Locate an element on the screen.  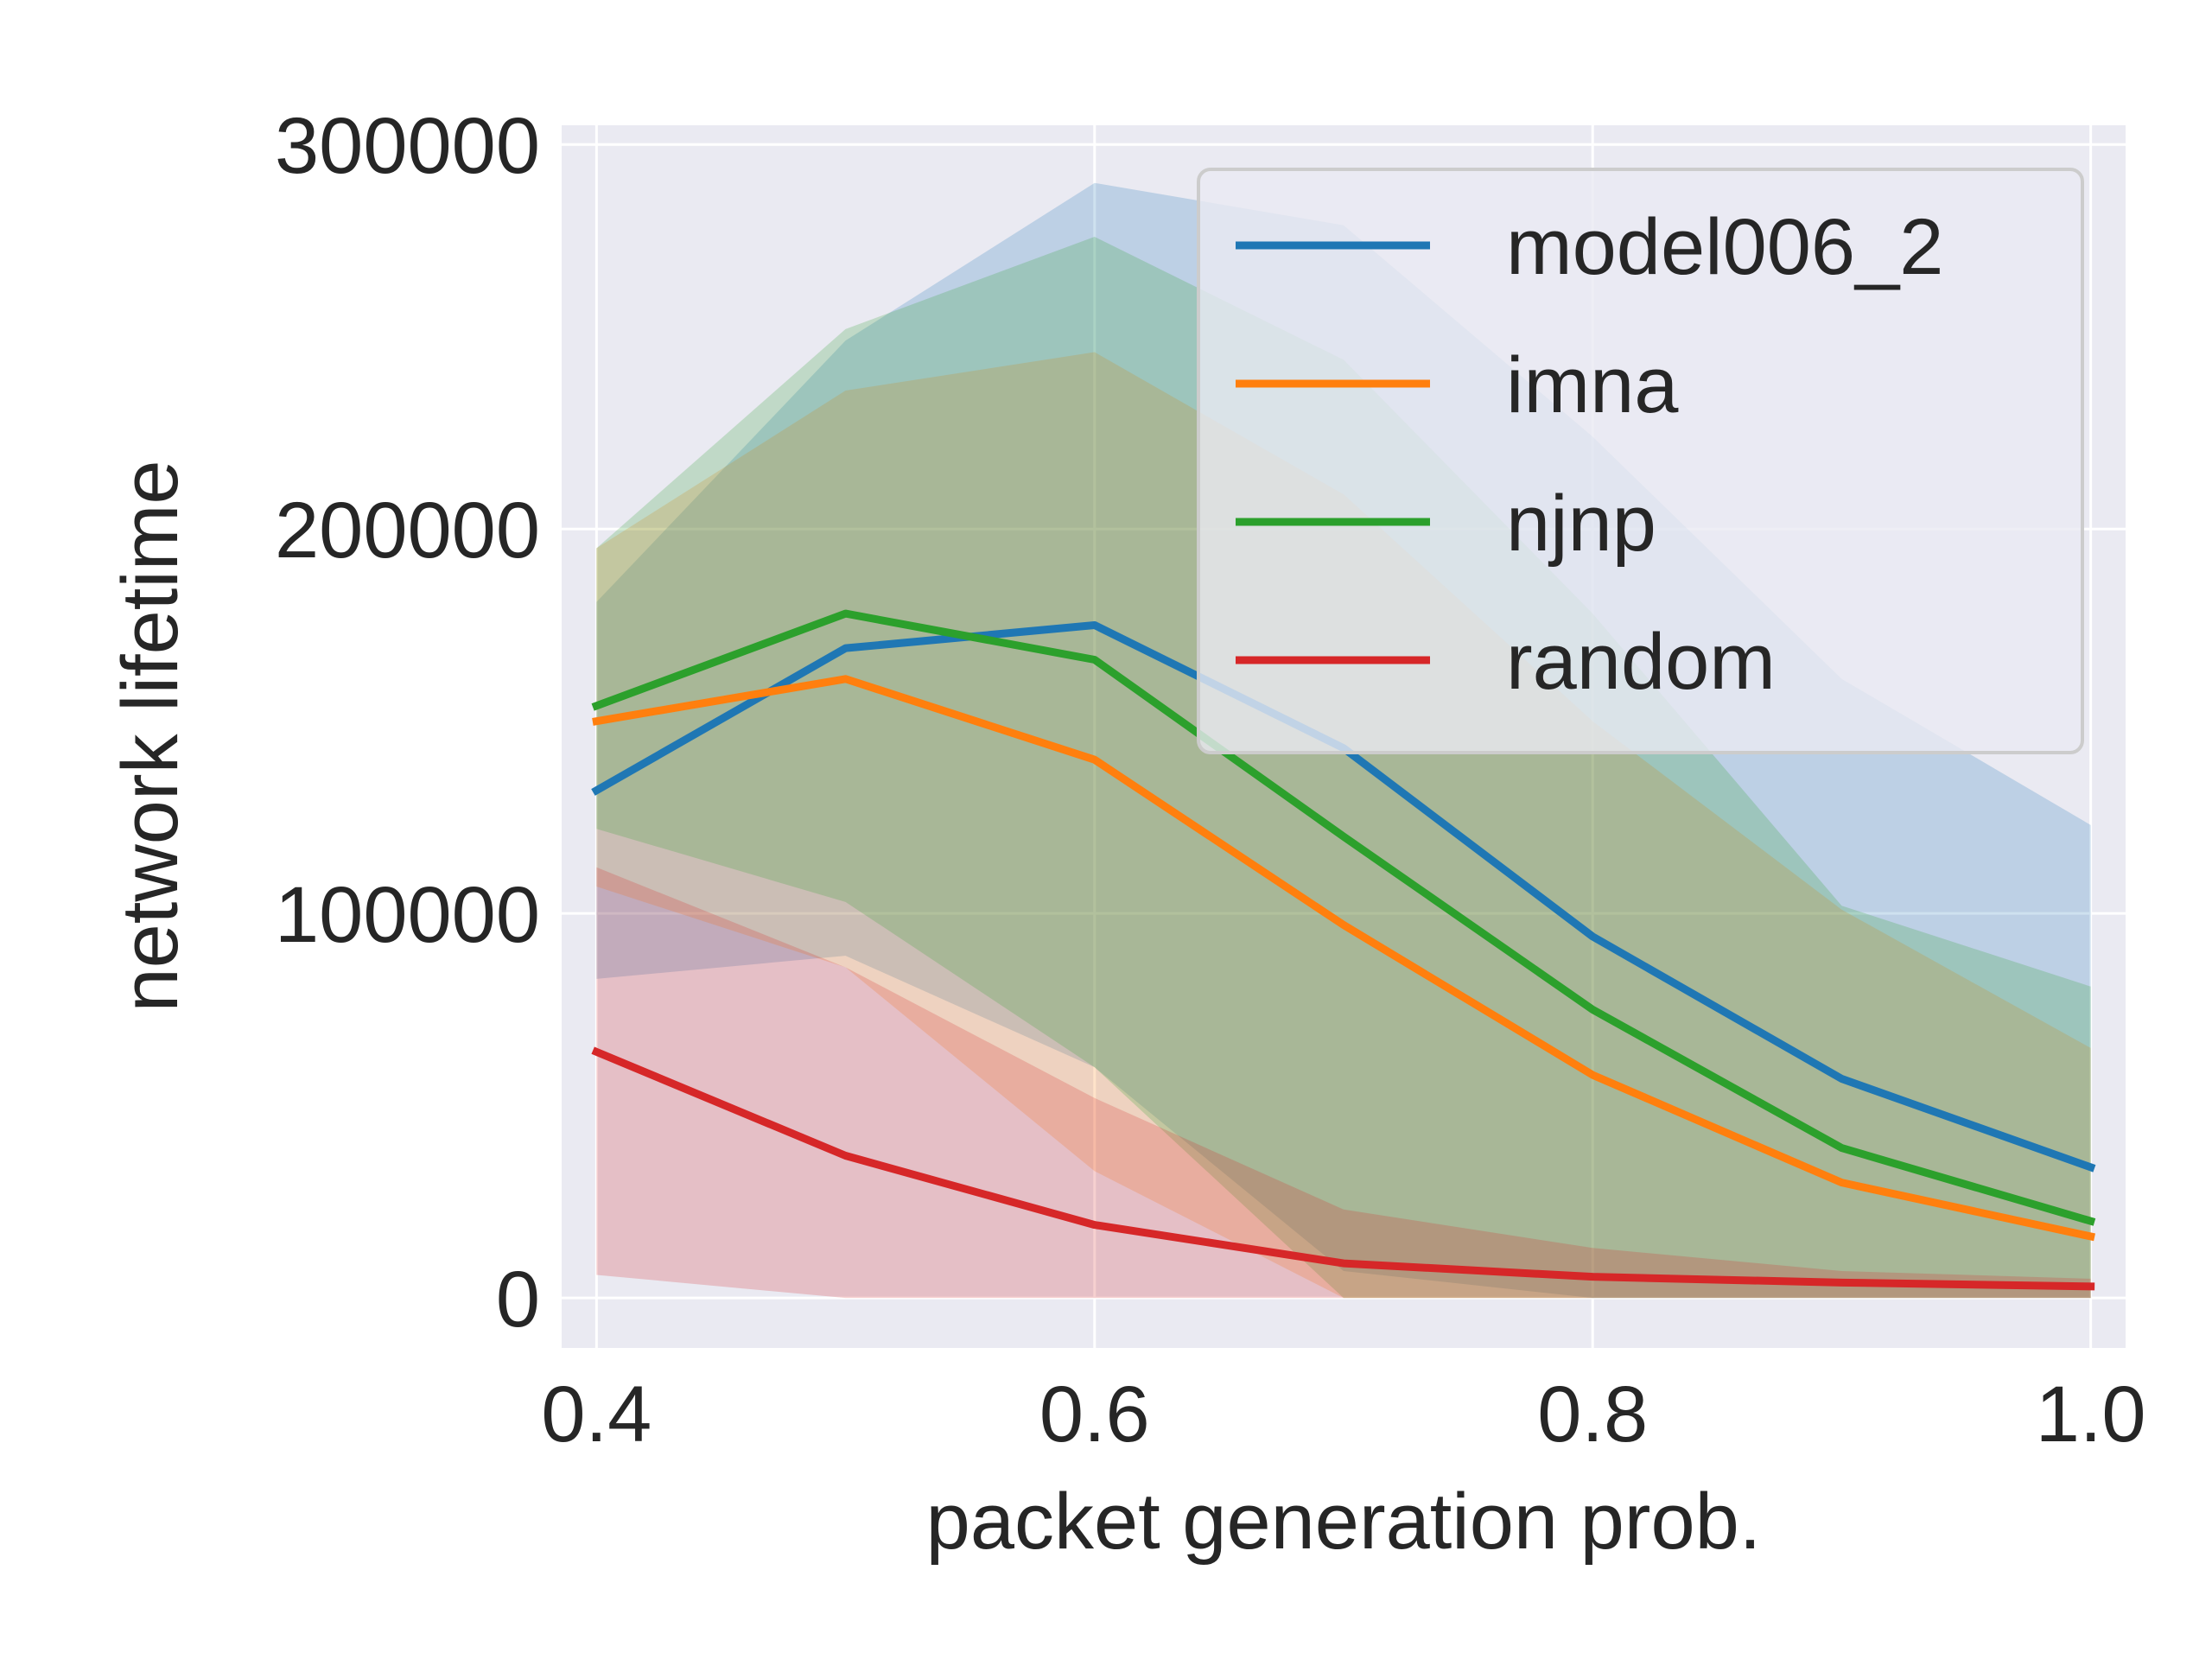
y-axis-label: network lifetime is located at coordinates (150, 736).